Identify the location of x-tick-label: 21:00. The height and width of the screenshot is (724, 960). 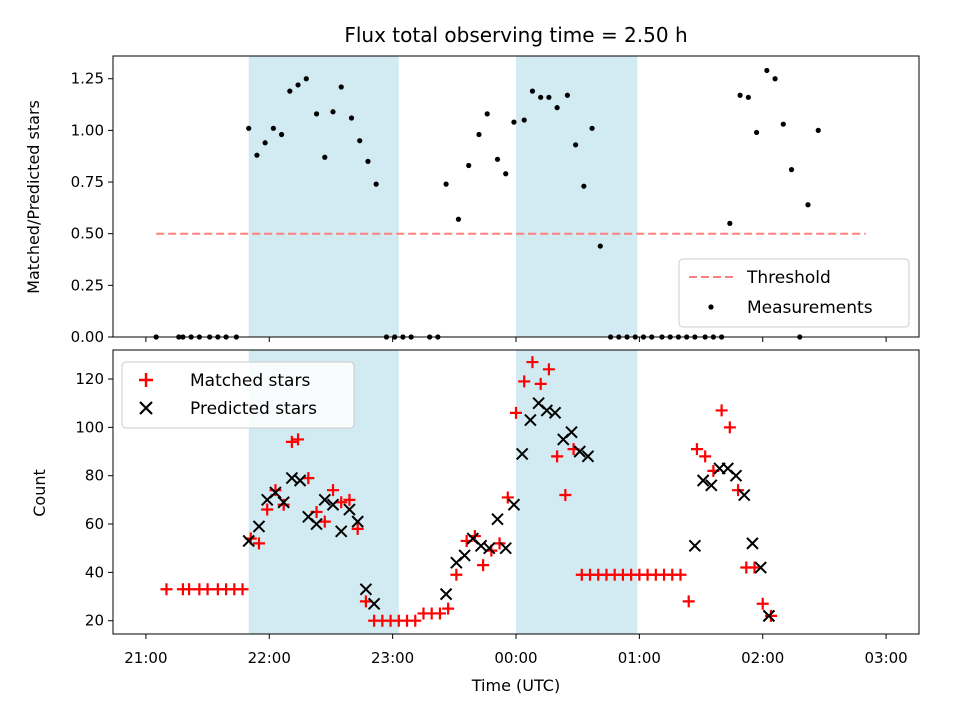
(145, 658).